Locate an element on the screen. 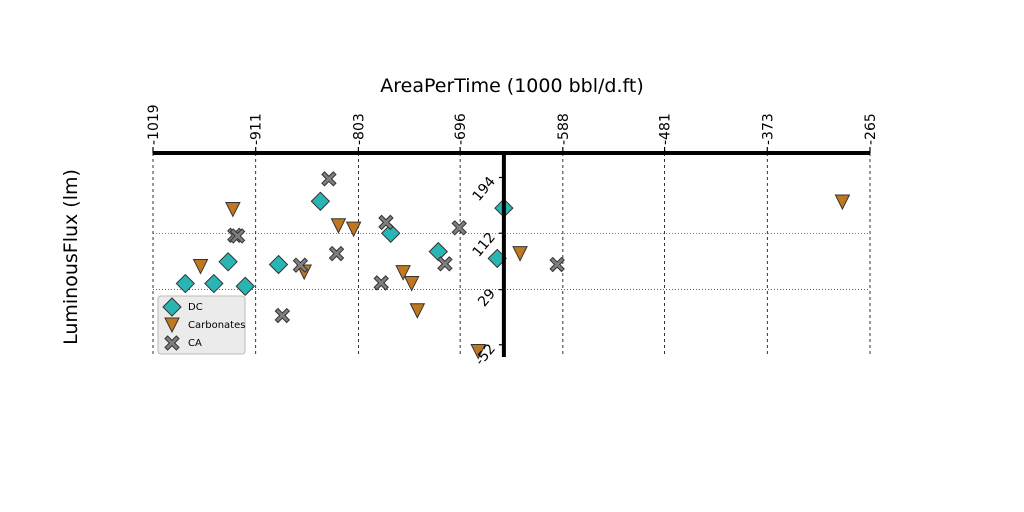  legend-label-carbonates: Carbonates is located at coordinates (216, 325).